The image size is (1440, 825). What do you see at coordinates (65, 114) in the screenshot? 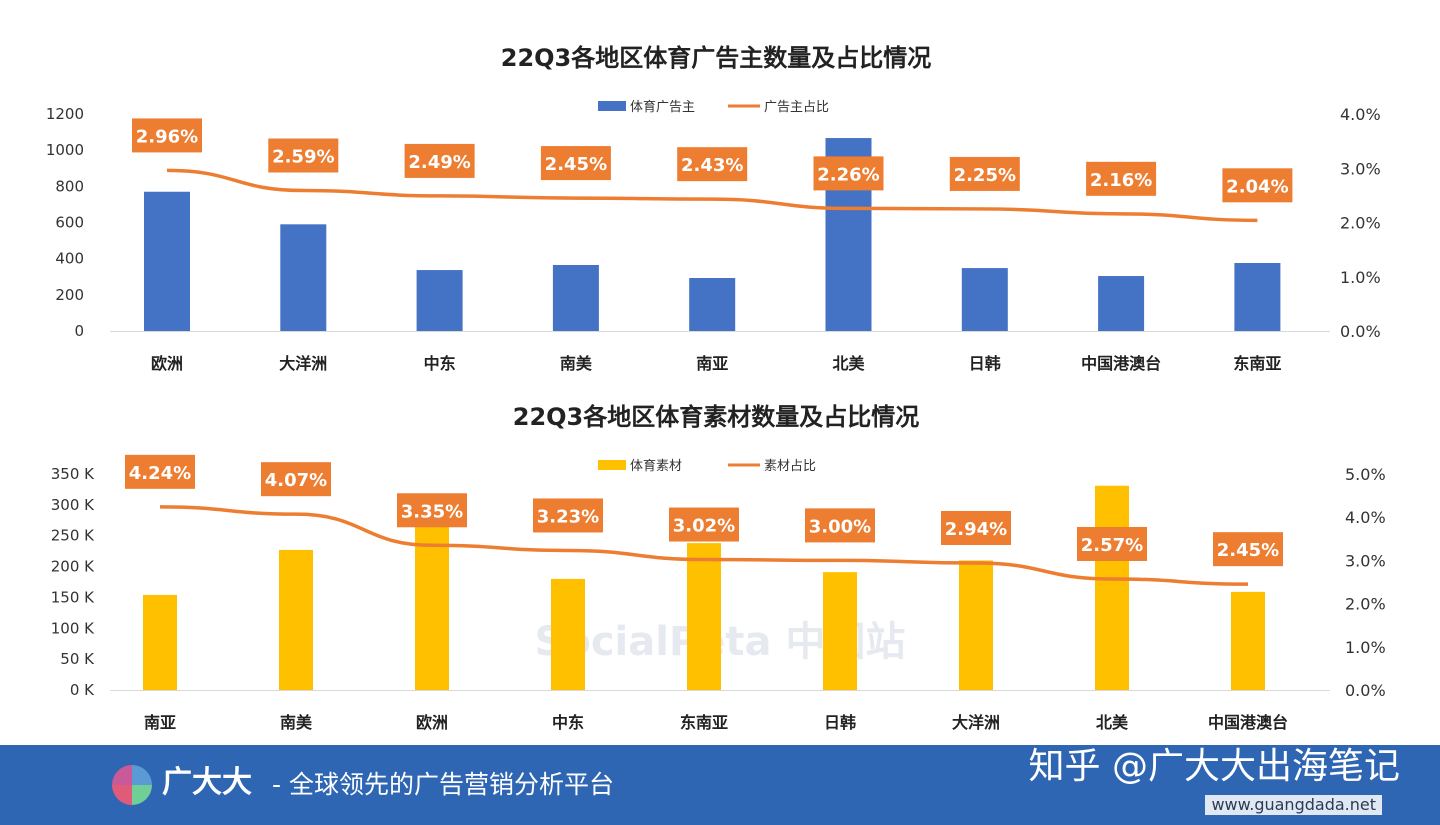
I see `y-tick-label: 1200` at bounding box center [65, 114].